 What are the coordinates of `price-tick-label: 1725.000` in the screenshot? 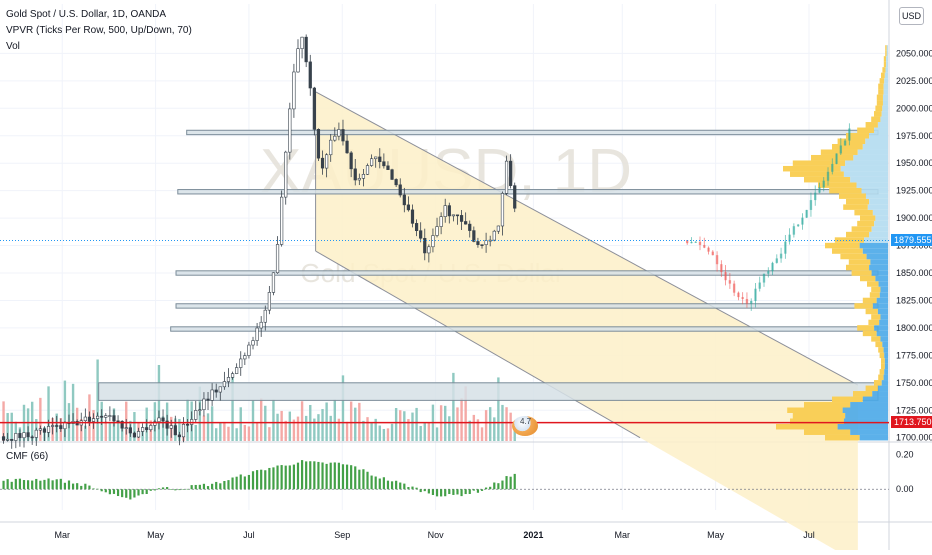 It's located at (914, 410).